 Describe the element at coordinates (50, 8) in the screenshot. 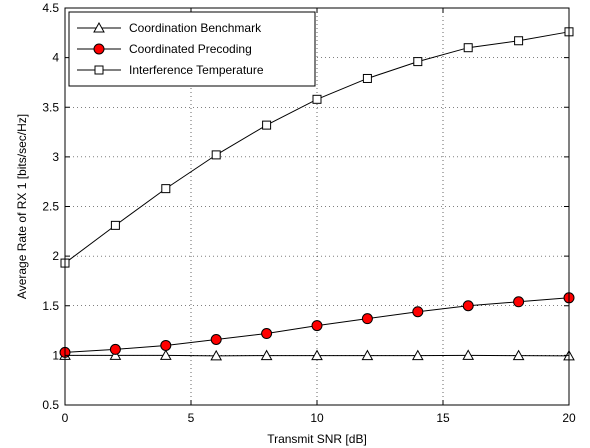

I see `y-tick-label: 4.5` at that location.